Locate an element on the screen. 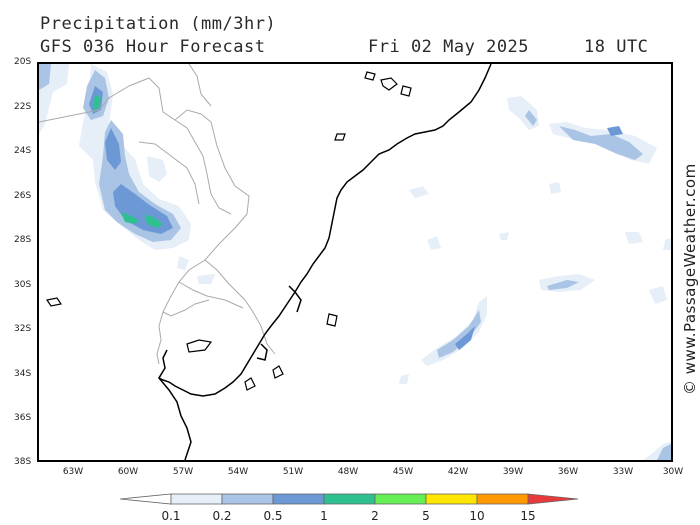 The height and width of the screenshot is (525, 700). lat-label: 30S is located at coordinates (23, 285).